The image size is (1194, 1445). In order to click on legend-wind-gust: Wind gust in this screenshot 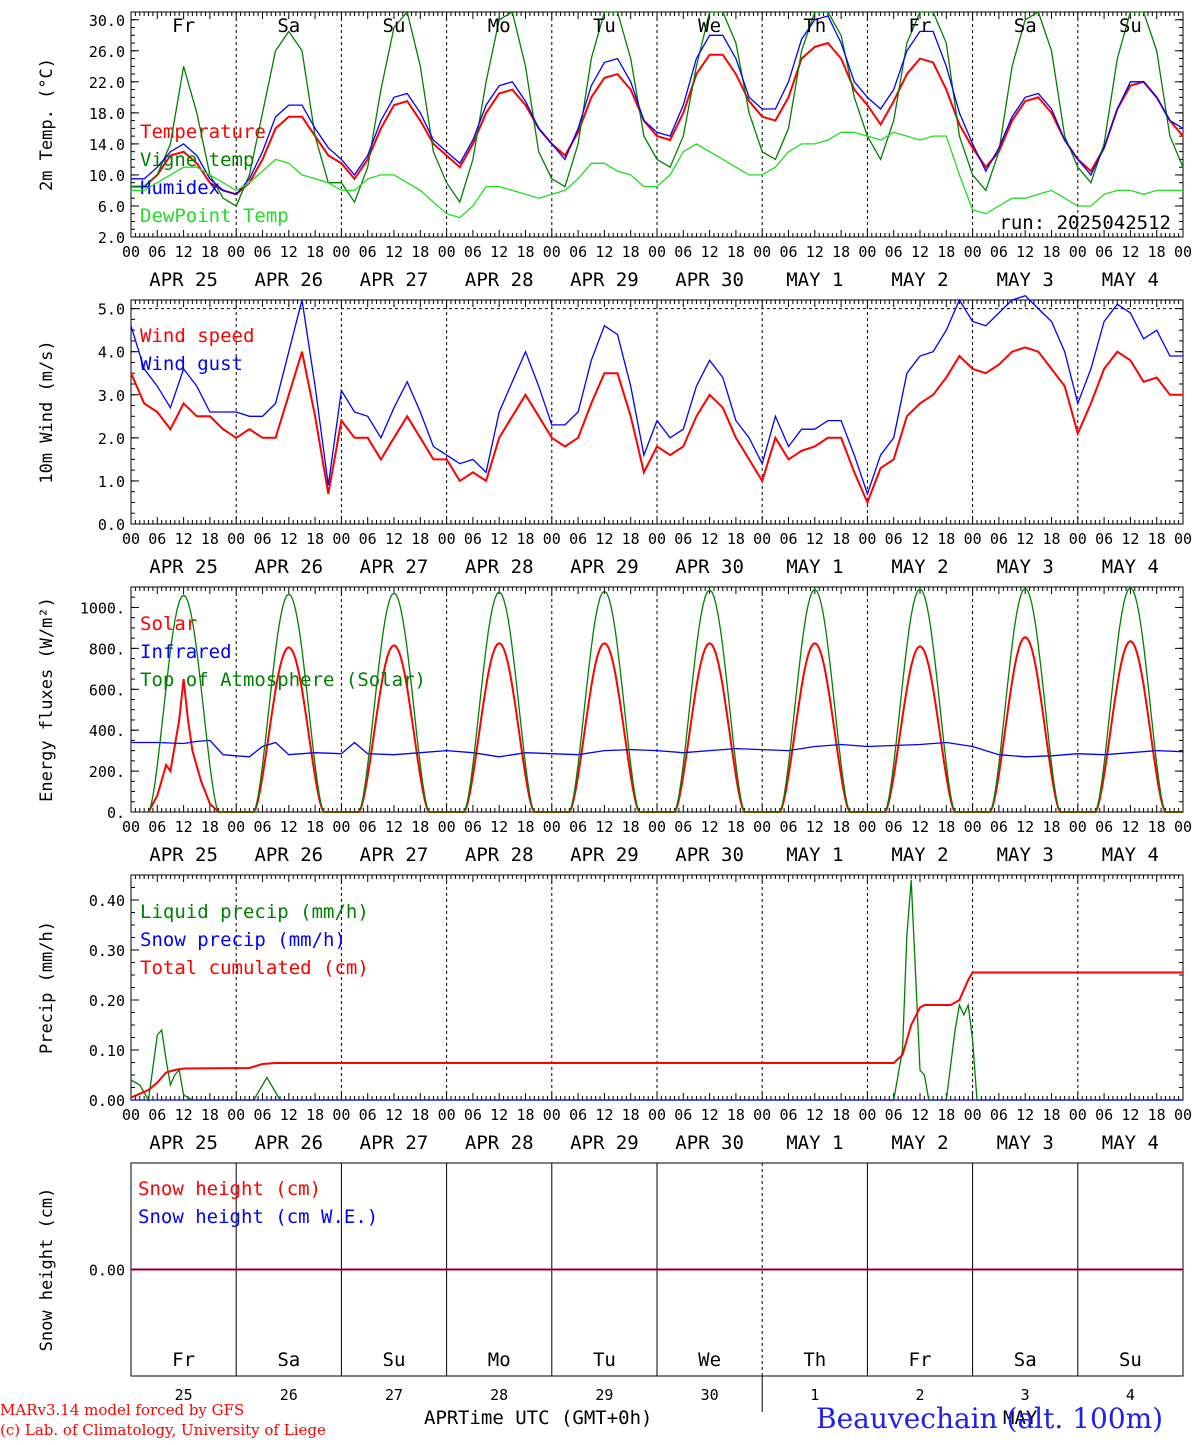, I will do `click(191, 364)`.